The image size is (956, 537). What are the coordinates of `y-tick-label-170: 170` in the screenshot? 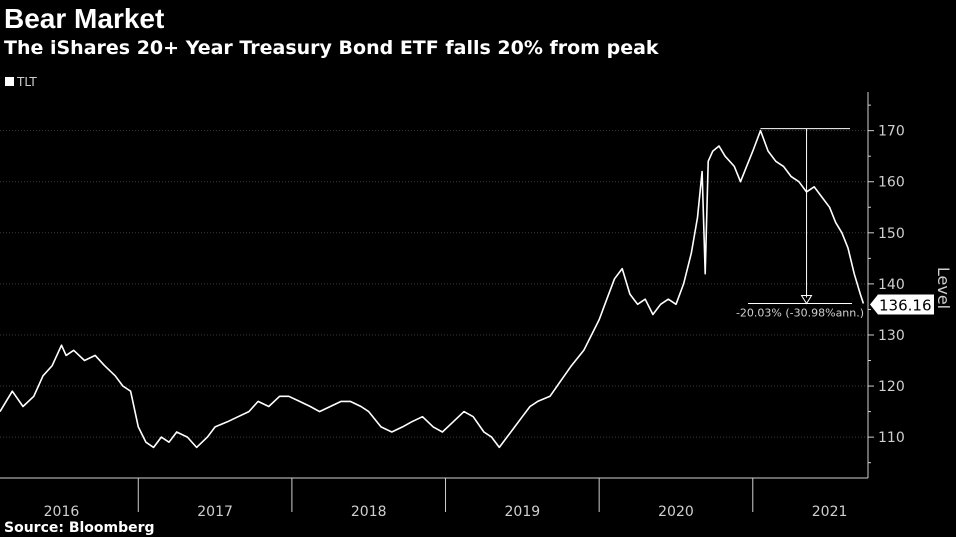 It's located at (891, 132).